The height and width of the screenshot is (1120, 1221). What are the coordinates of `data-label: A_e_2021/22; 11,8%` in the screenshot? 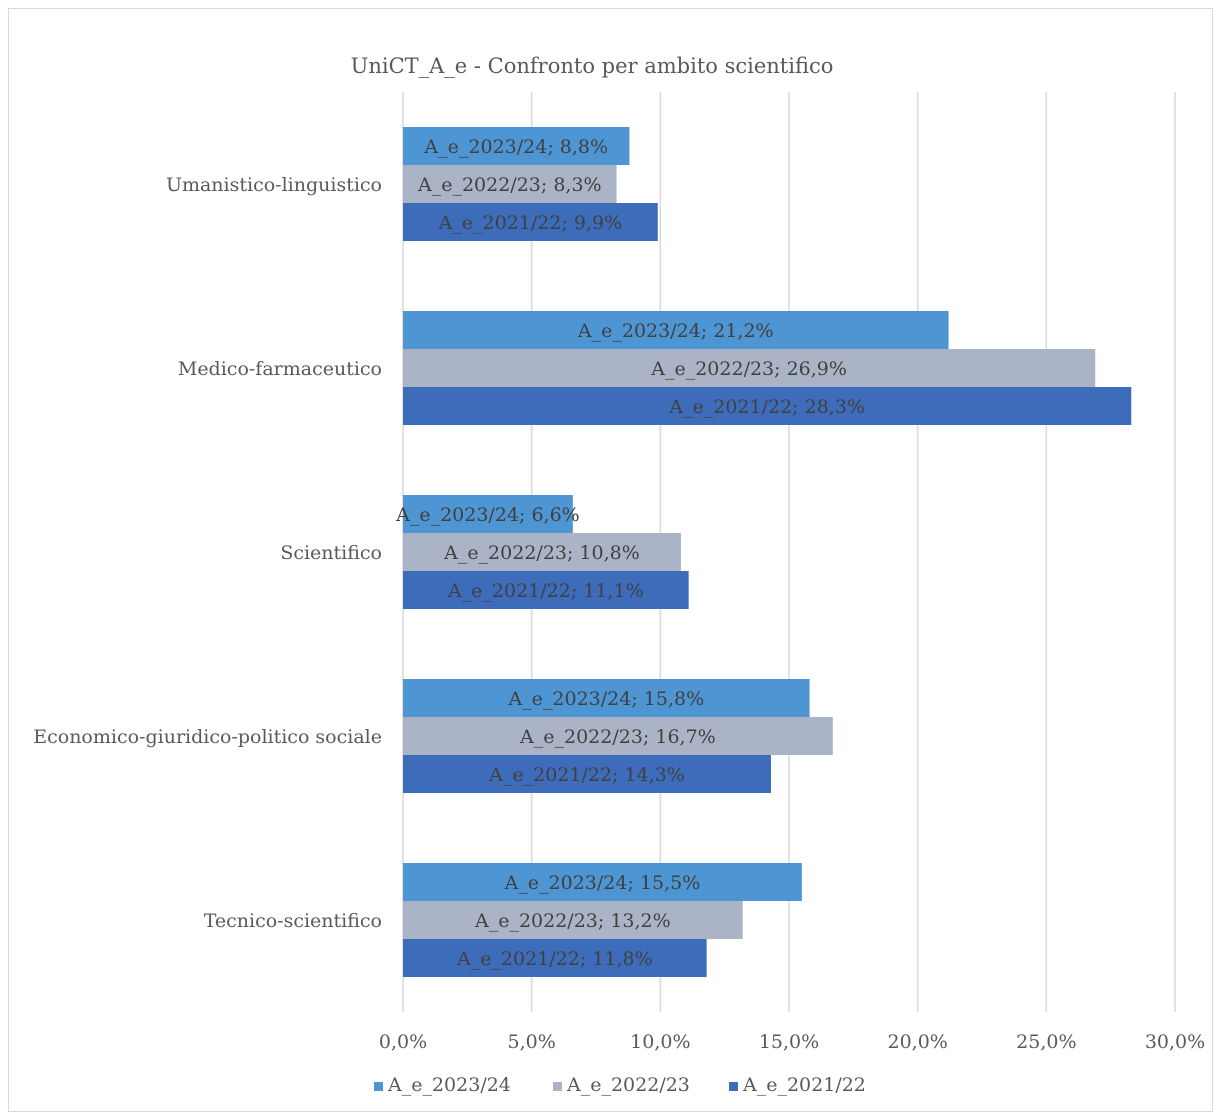 It's located at (554, 959).